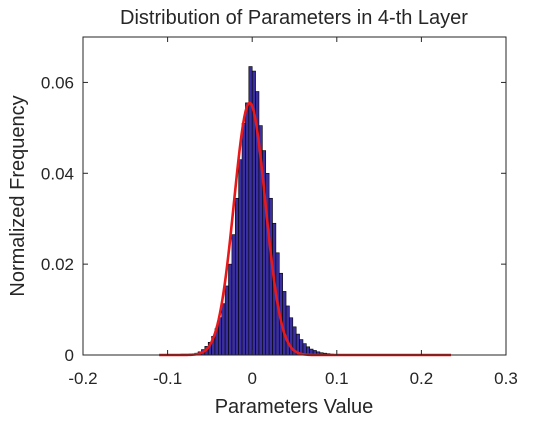 Image resolution: width=560 pixels, height=425 pixels. I want to click on x-tick-label: 0.1, so click(337, 378).